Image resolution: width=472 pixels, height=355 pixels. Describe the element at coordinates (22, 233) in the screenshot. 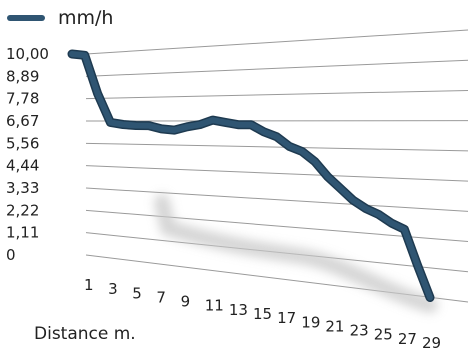

I see `y-tick-label: 1,11` at that location.